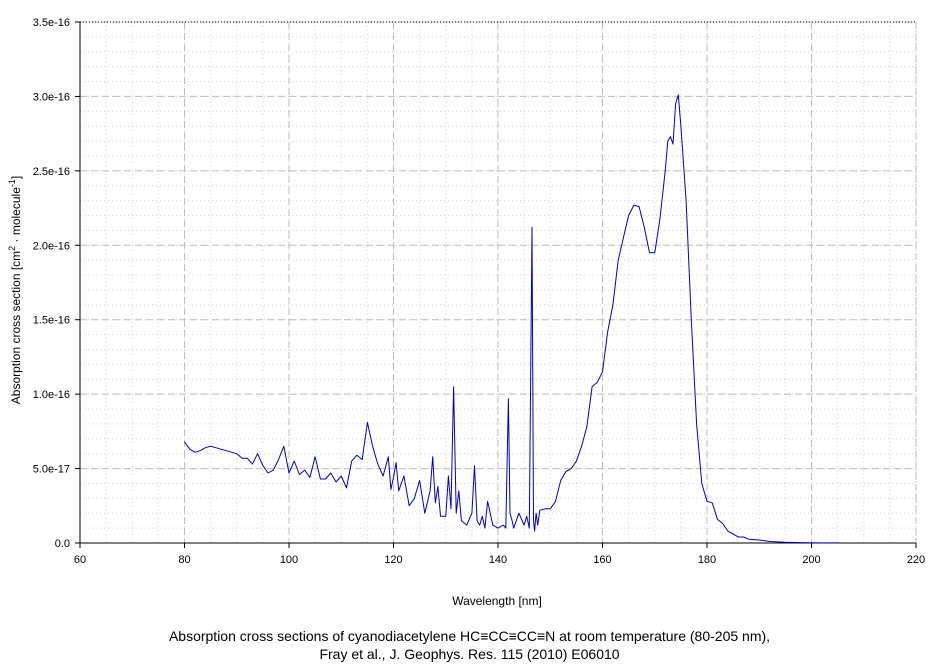 The height and width of the screenshot is (665, 939). I want to click on y-axis-title-mid: · molecule, so click(16, 216).